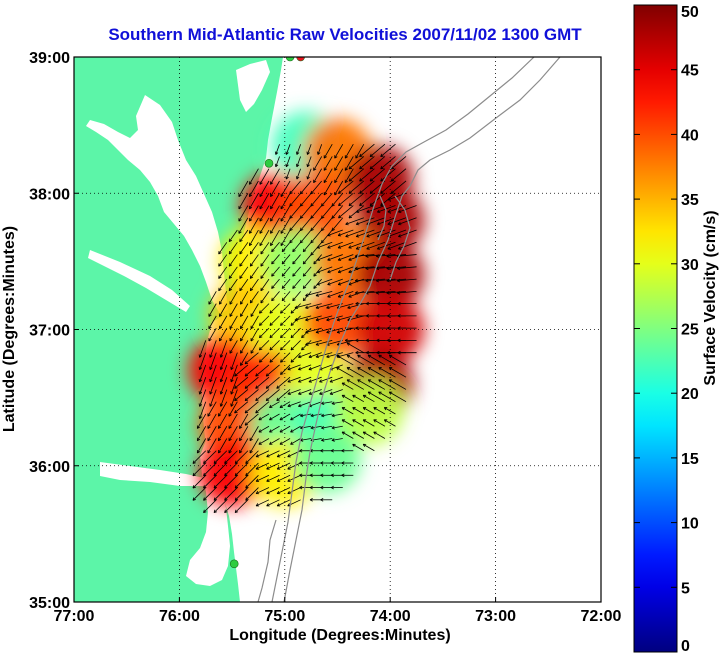 The width and height of the screenshot is (724, 659). I want to click on y-ticks: 35:00 36:00 37:00 38:00 39:00, so click(54, 331).